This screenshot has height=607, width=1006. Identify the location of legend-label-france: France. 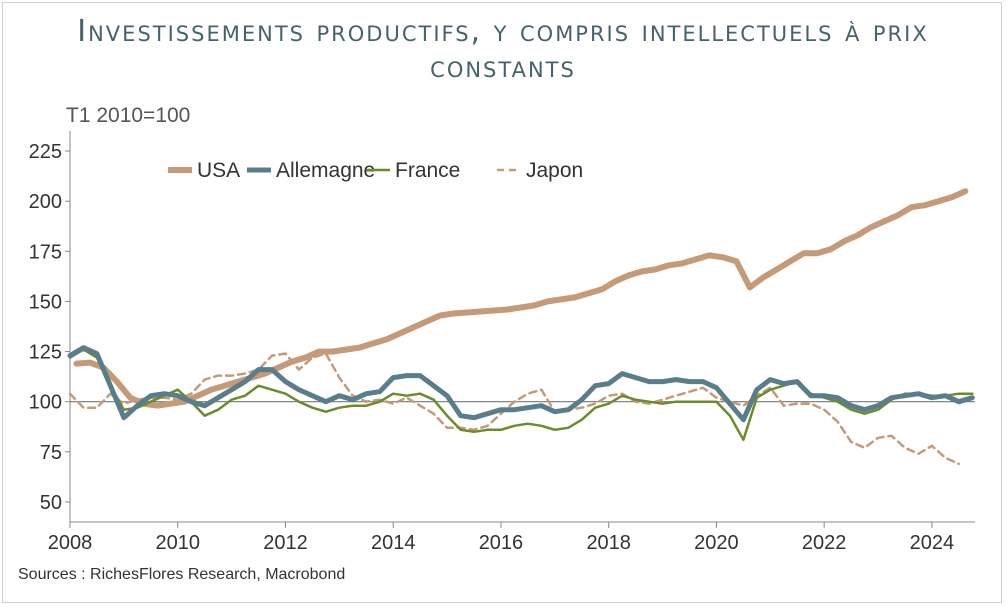
(427, 170).